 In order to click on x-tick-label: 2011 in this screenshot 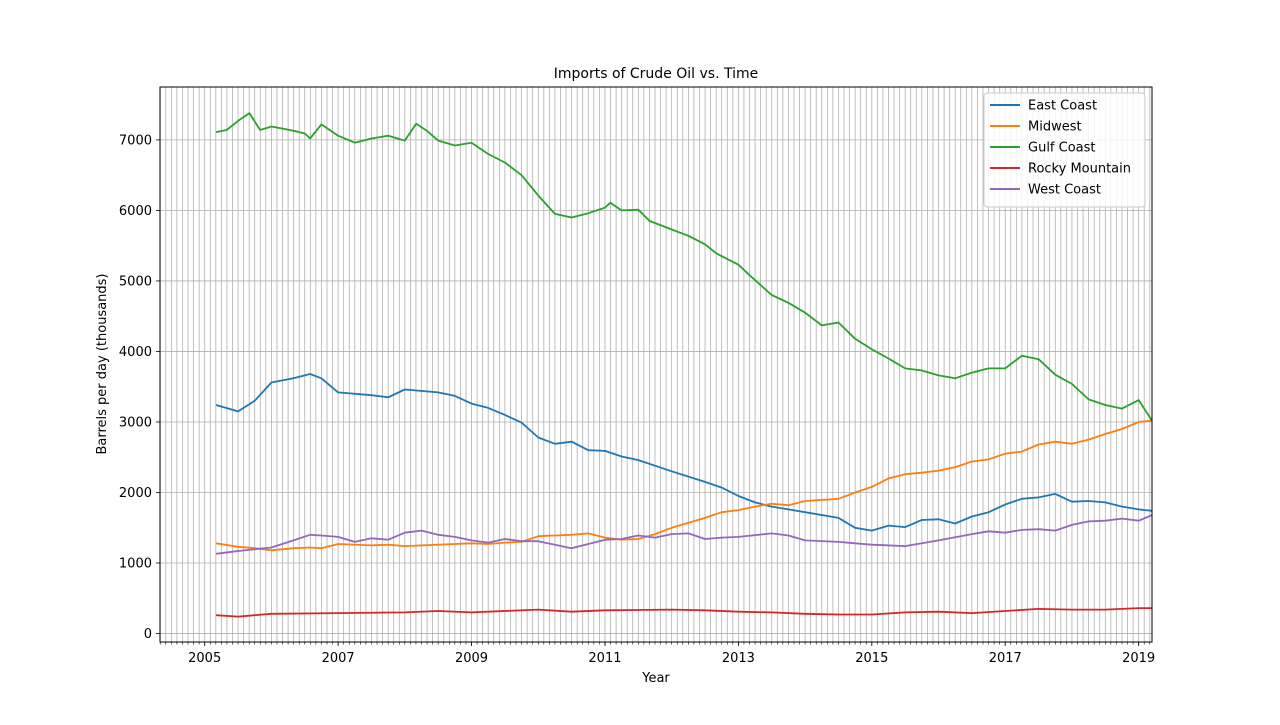, I will do `click(604, 658)`.